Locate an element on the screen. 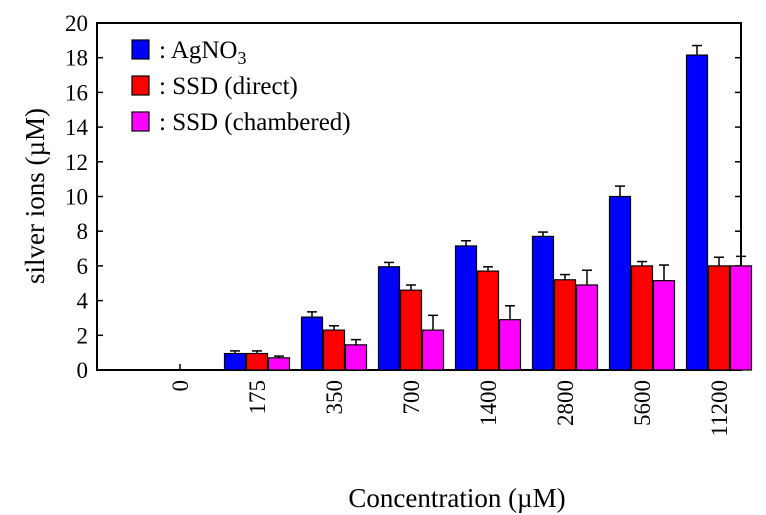 This screenshot has width=766, height=515. x-tick-label: 5600 is located at coordinates (642, 403).